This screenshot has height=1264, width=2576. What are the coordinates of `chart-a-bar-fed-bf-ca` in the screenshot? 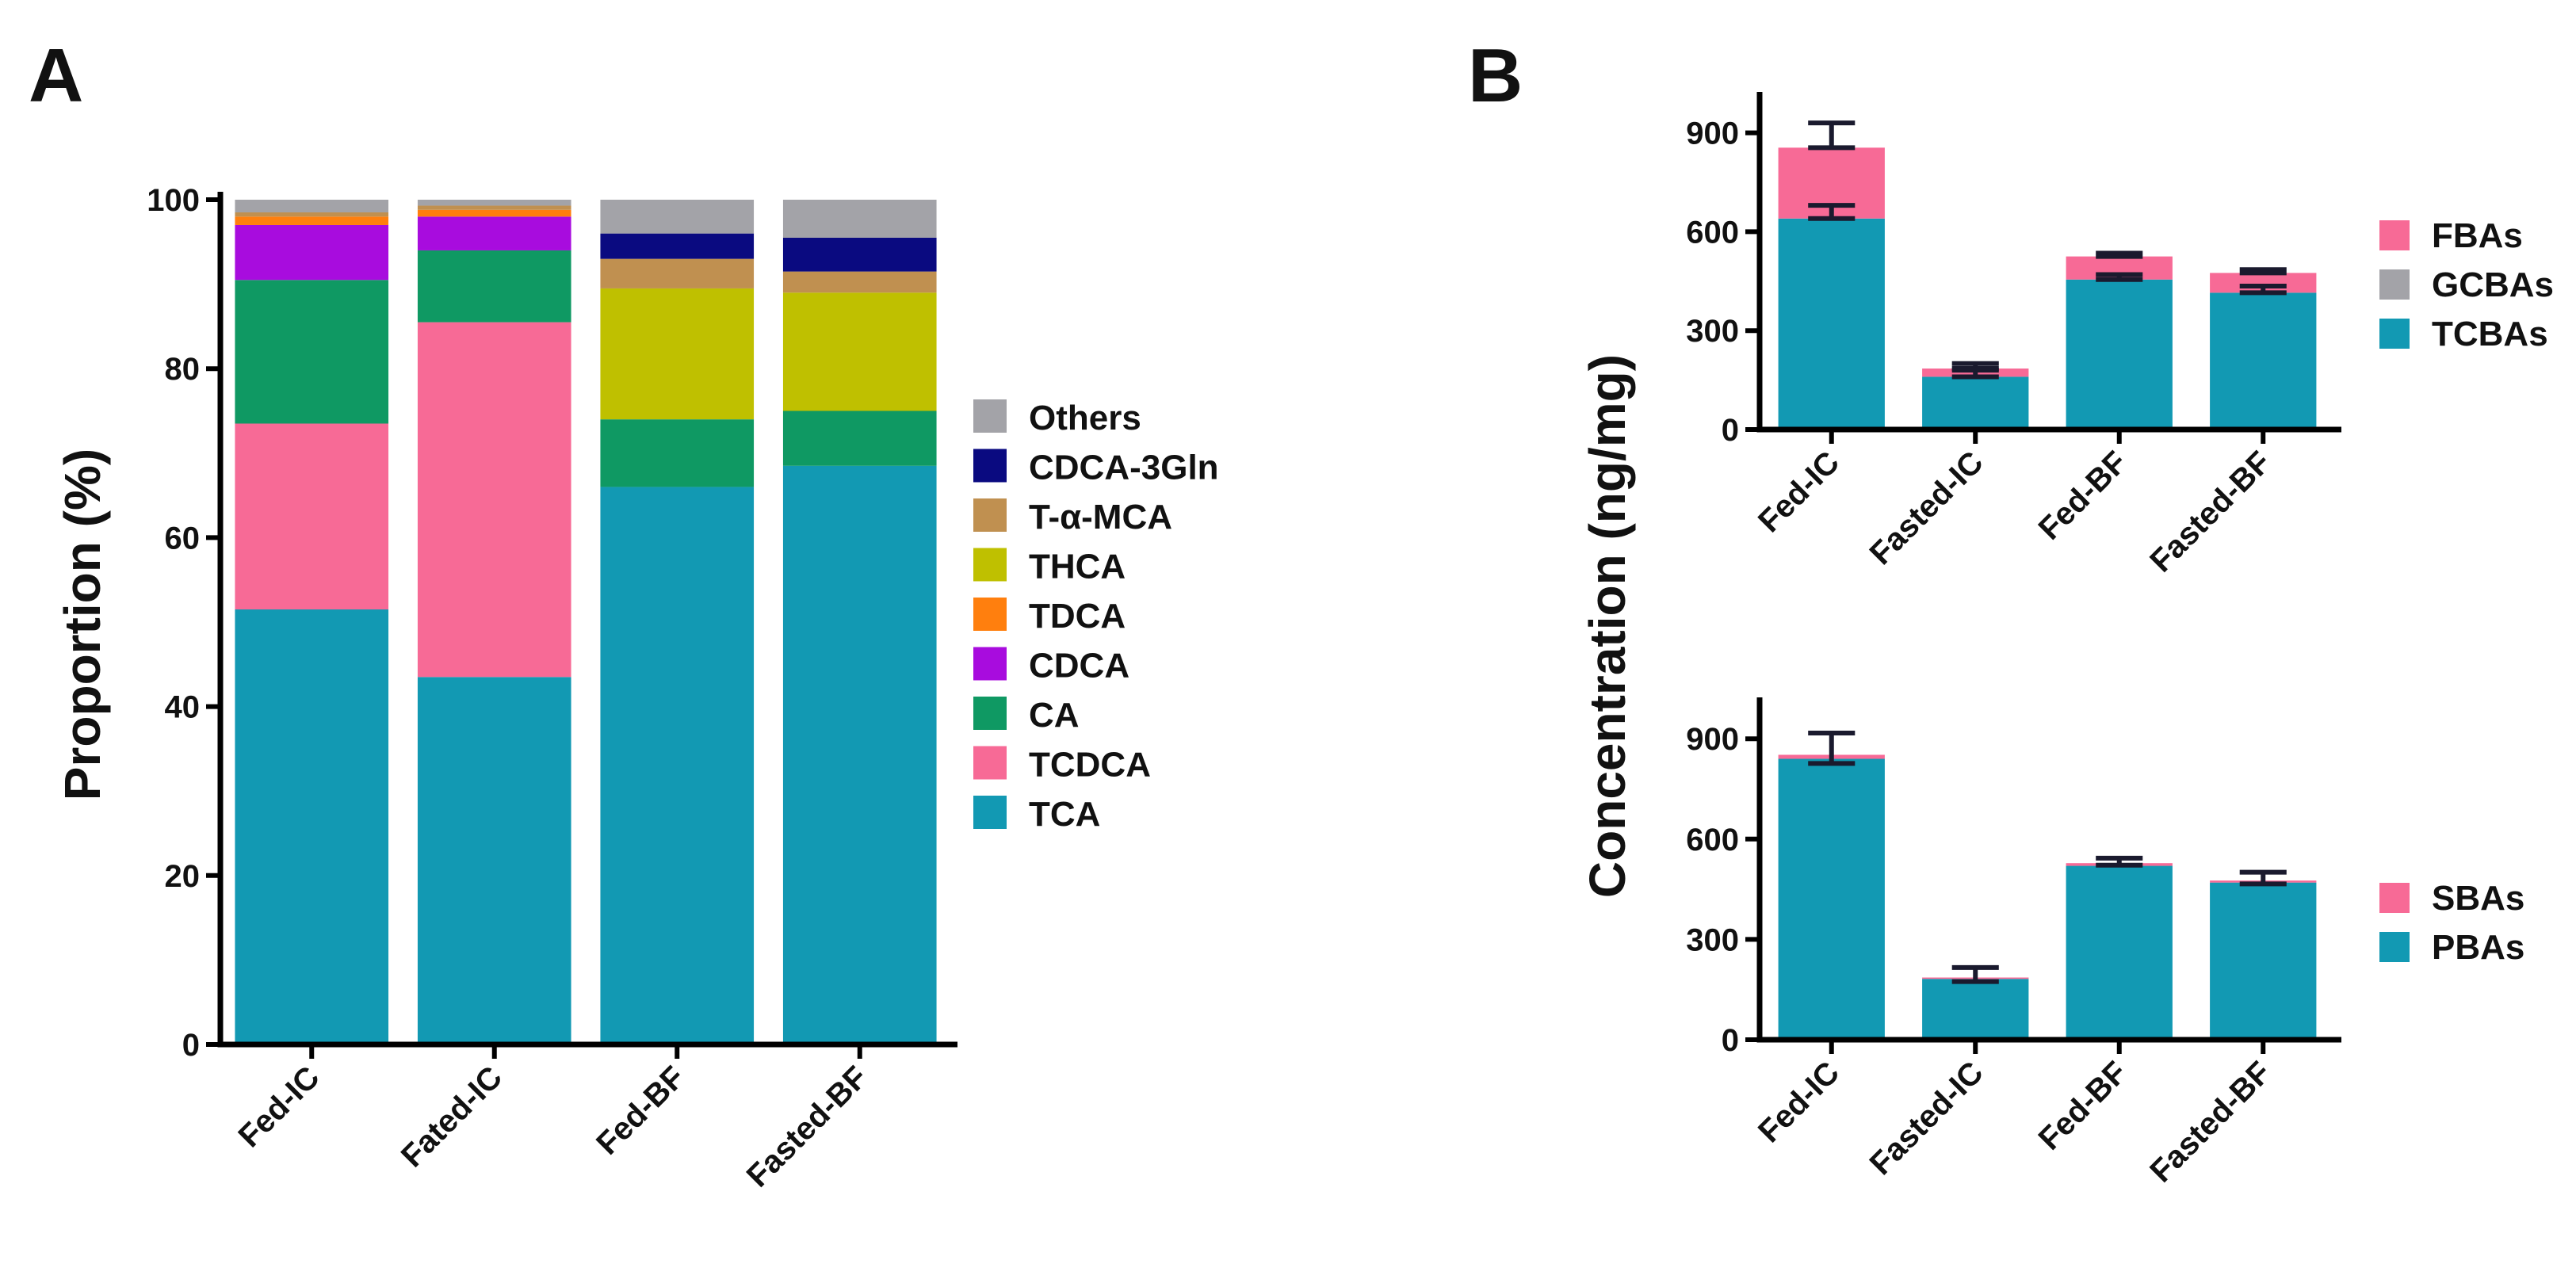 It's located at (677, 453).